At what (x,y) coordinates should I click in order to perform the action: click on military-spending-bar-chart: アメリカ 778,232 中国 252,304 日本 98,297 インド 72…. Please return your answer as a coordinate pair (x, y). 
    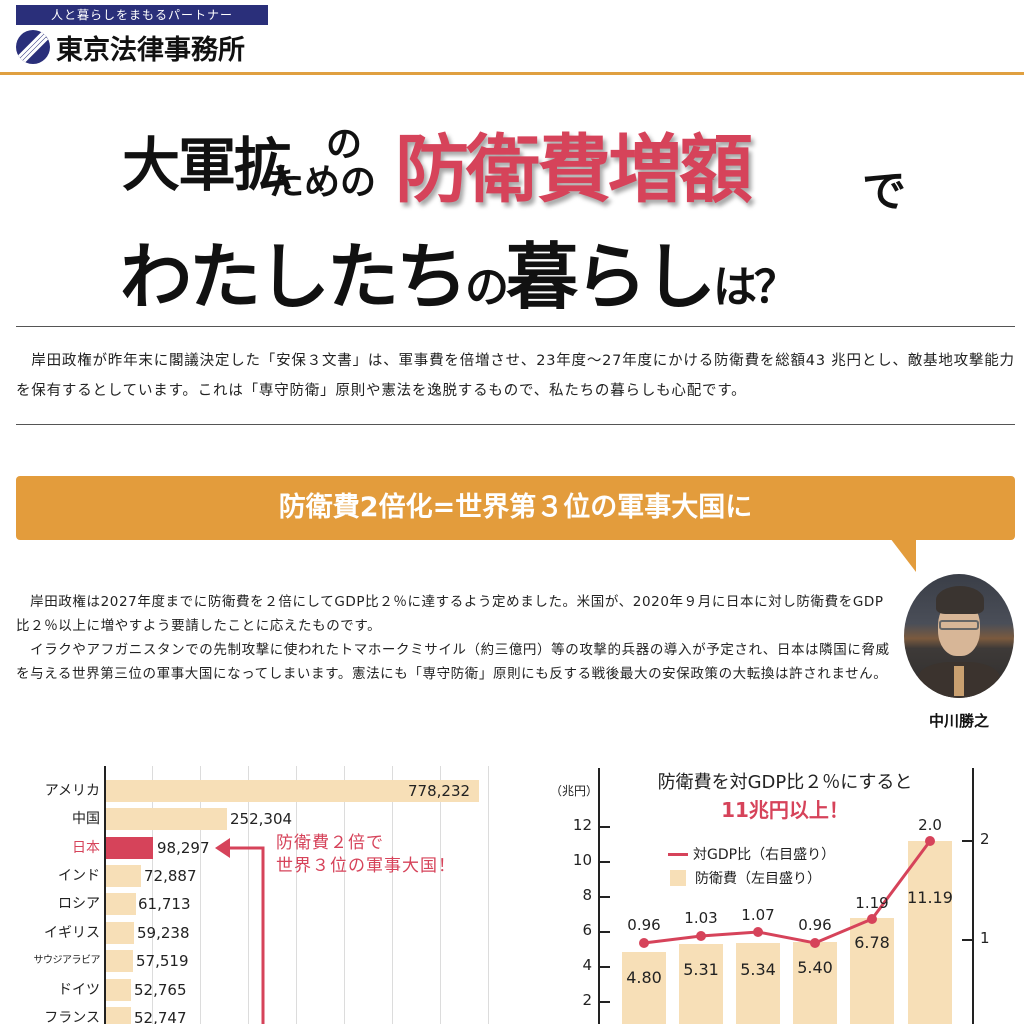
    Looking at the image, I should click on (260, 895).